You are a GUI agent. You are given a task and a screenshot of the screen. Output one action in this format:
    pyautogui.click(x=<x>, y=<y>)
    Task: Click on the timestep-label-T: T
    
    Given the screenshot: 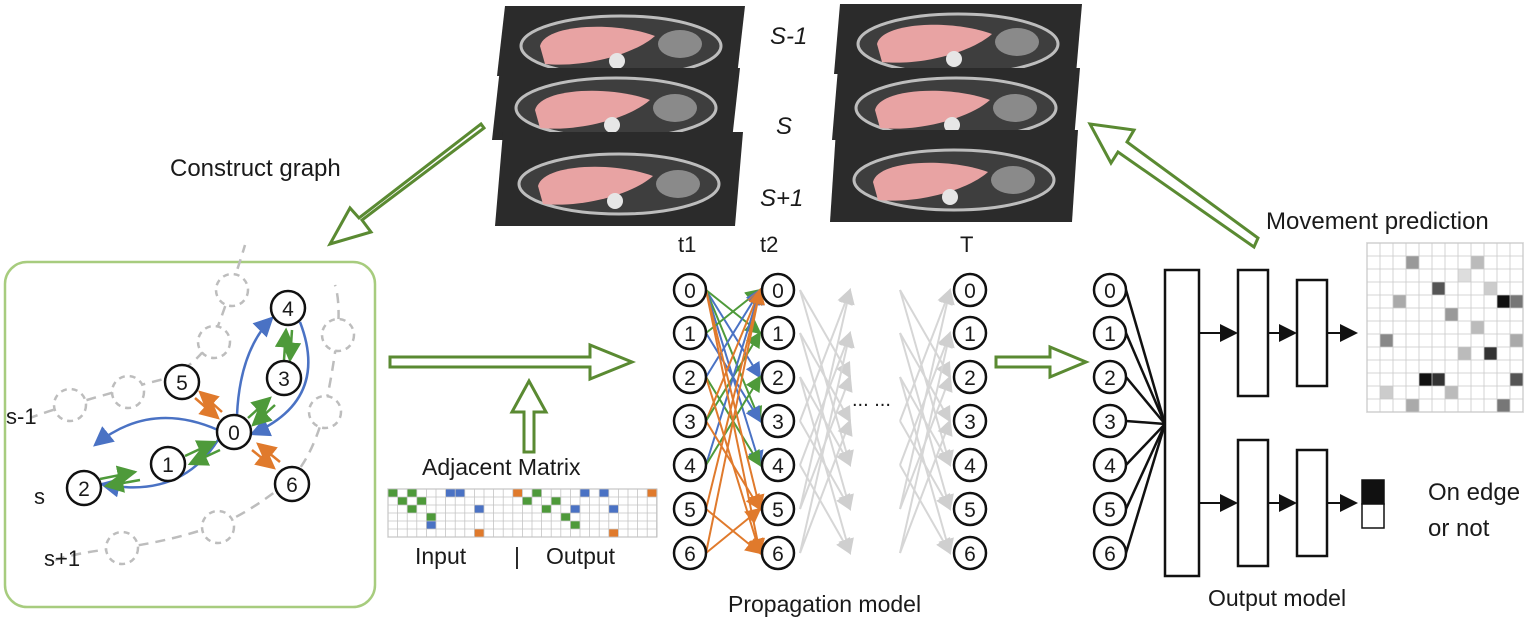 What is the action you would take?
    pyautogui.click(x=966, y=244)
    